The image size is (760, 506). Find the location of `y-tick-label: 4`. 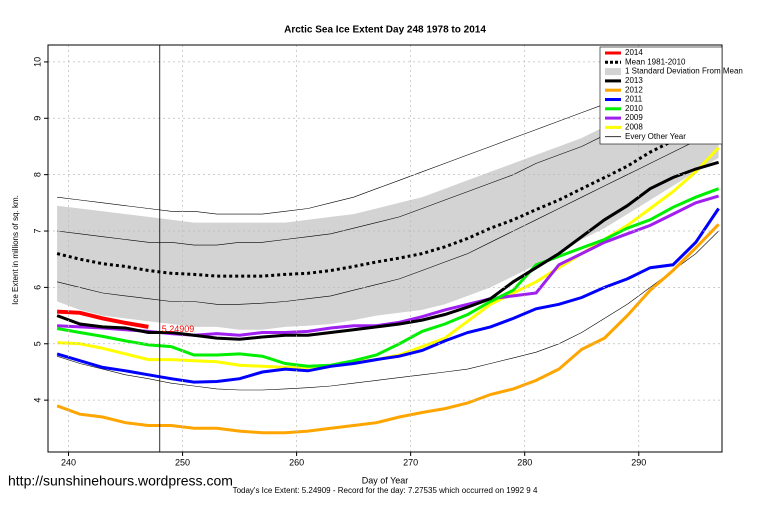

y-tick-label: 4 is located at coordinates (37, 400).